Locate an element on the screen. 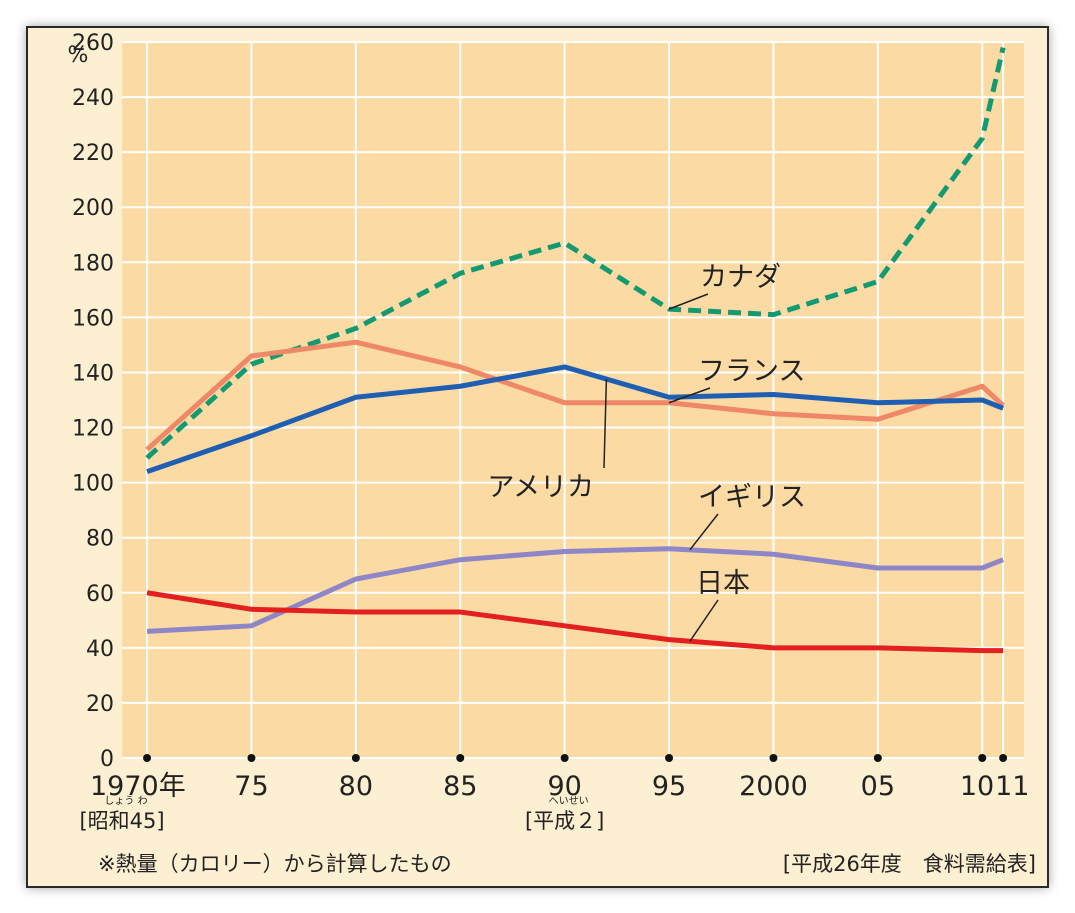 The image size is (1075, 913). y-tick-label-10: 200 is located at coordinates (93, 208).